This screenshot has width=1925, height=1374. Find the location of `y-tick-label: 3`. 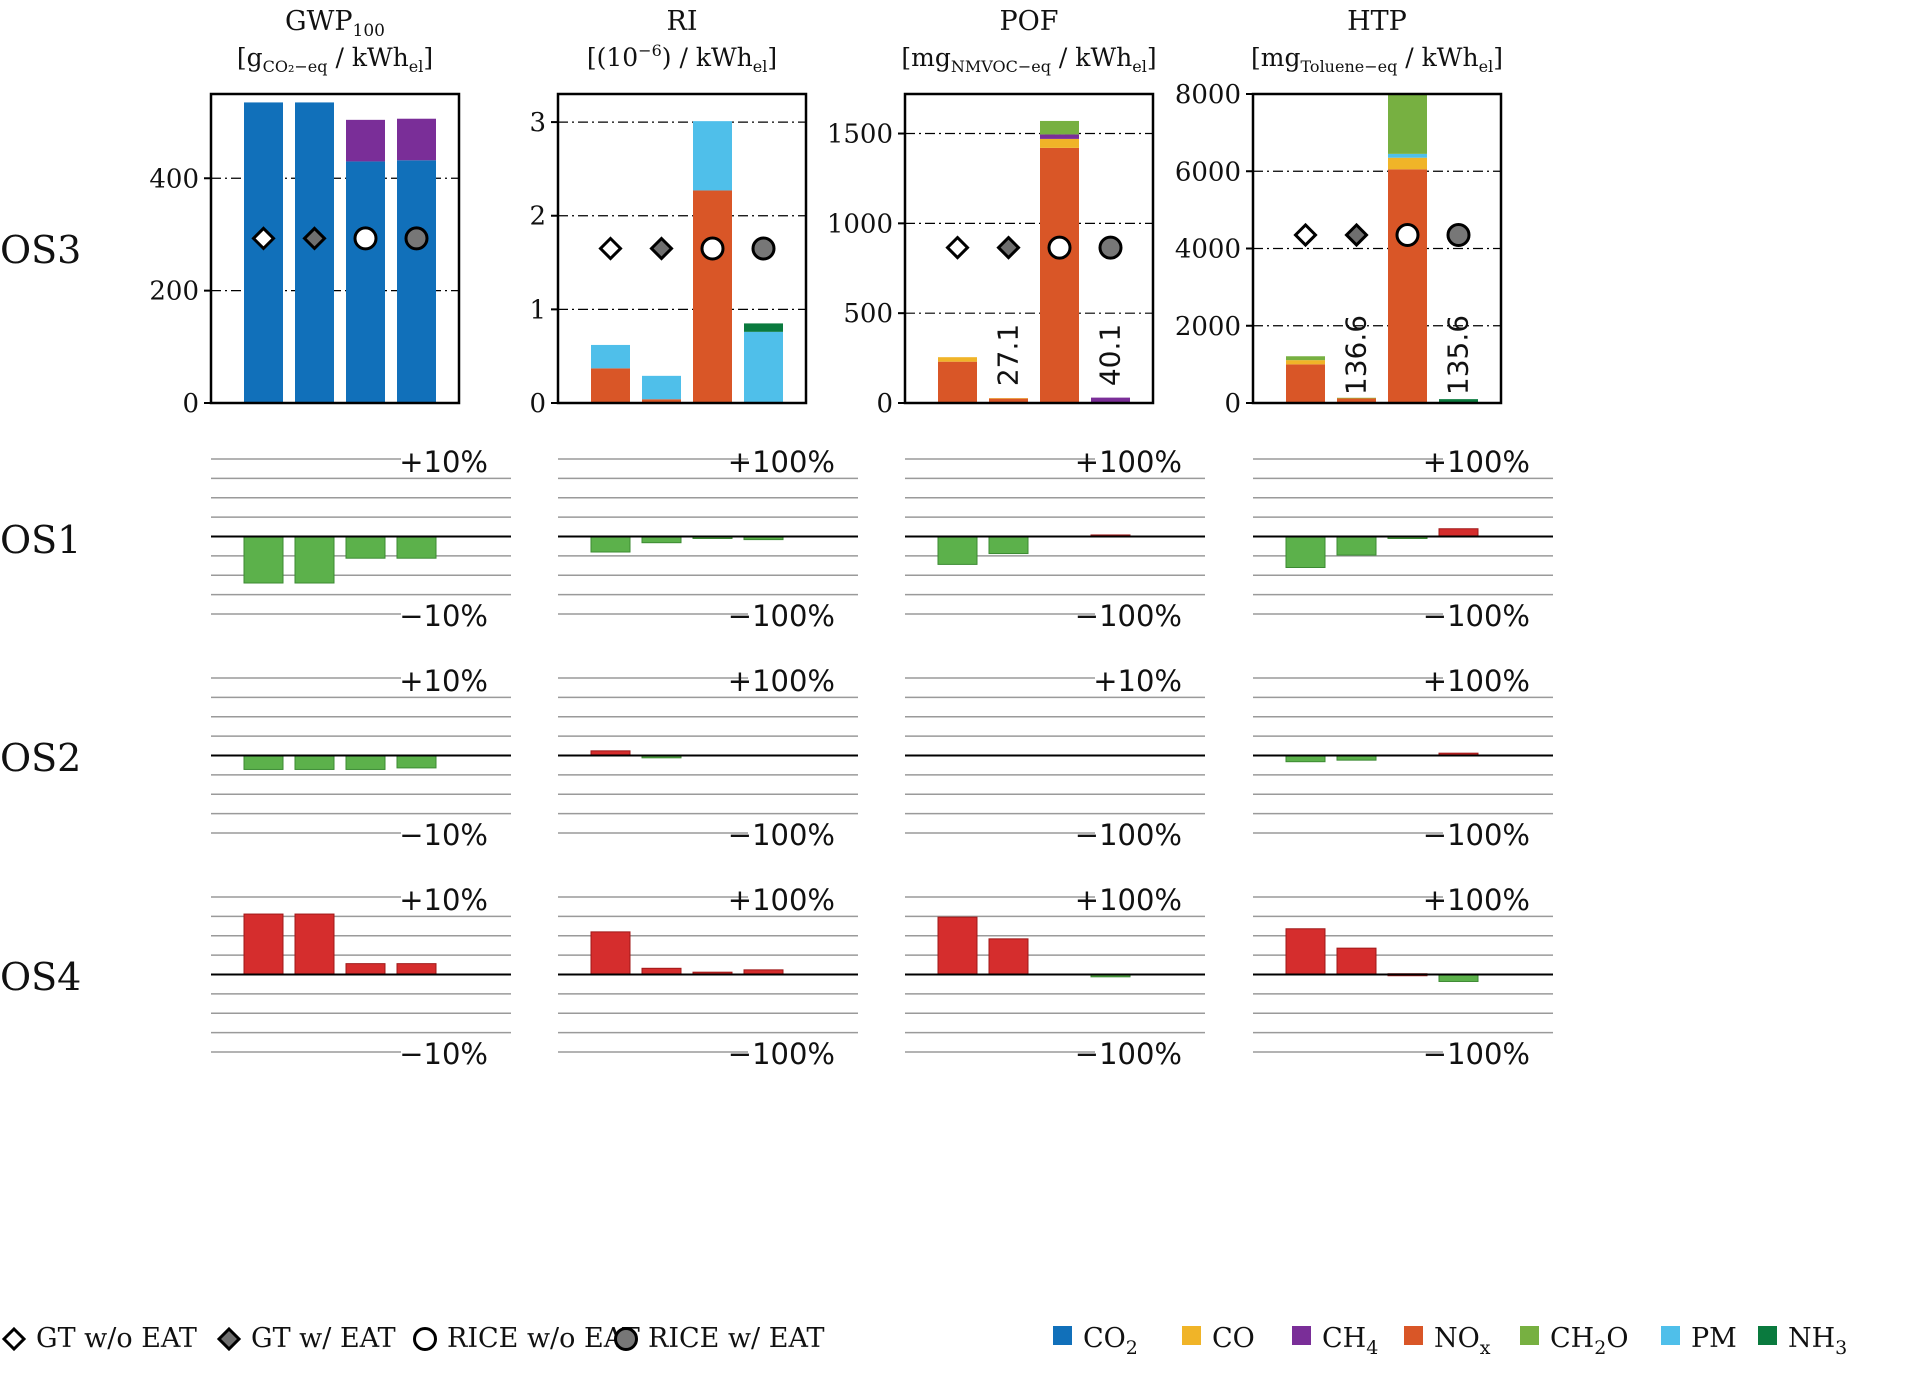

y-tick-label: 3 is located at coordinates (537, 123).